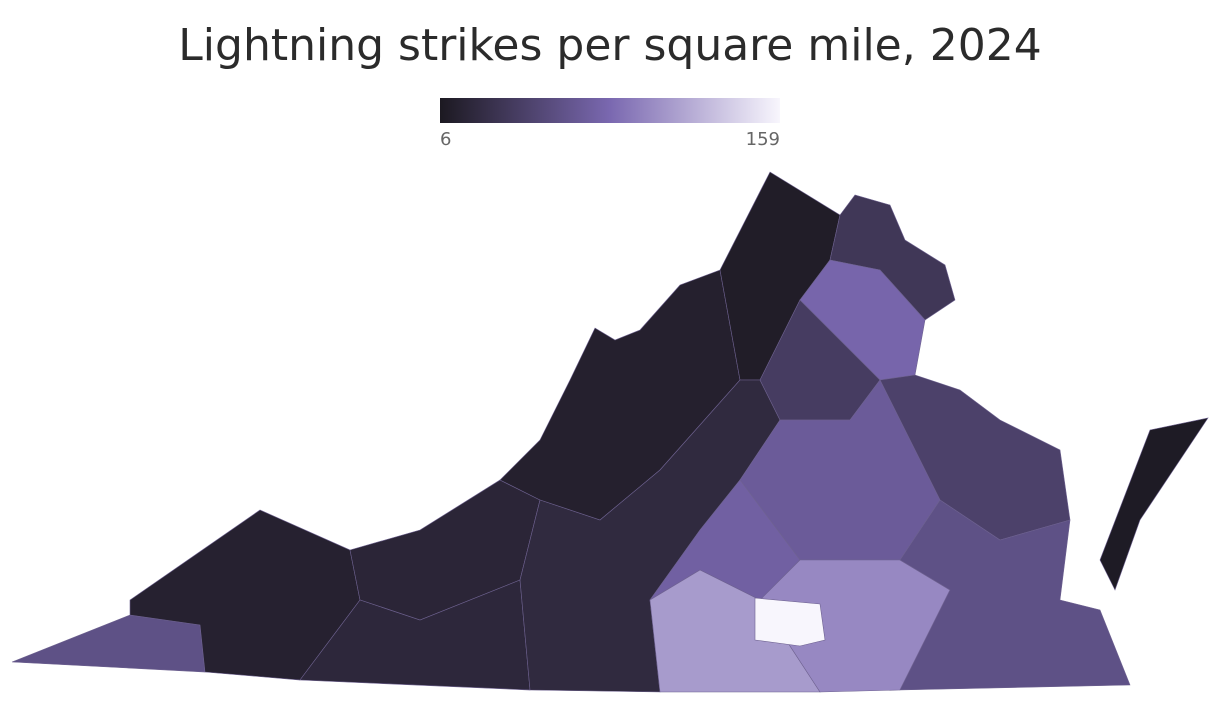  What do you see at coordinates (445, 139) in the screenshot?
I see `legend-min: 6` at bounding box center [445, 139].